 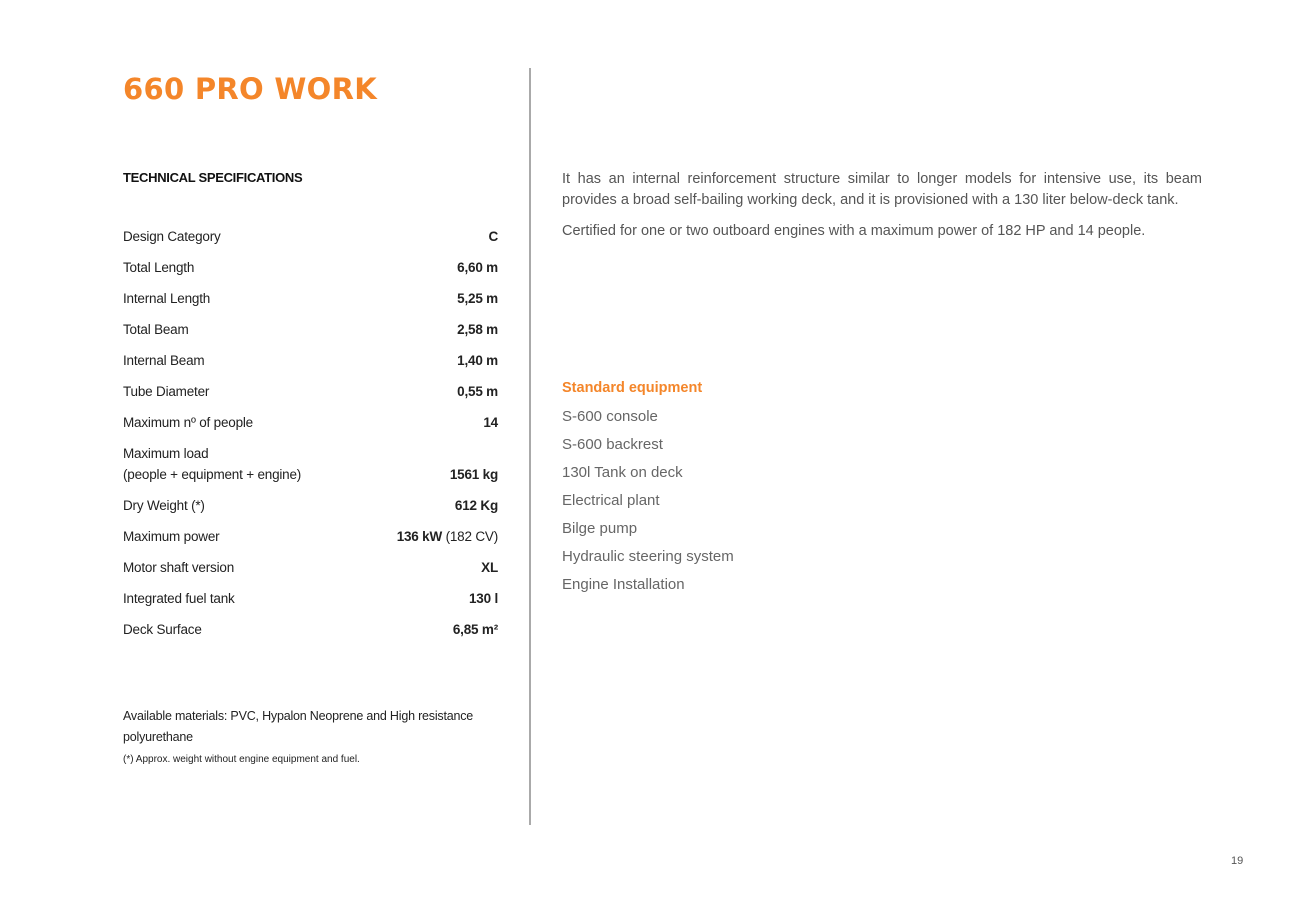 I want to click on spec-value-extra: (182 CV), so click(x=472, y=536).